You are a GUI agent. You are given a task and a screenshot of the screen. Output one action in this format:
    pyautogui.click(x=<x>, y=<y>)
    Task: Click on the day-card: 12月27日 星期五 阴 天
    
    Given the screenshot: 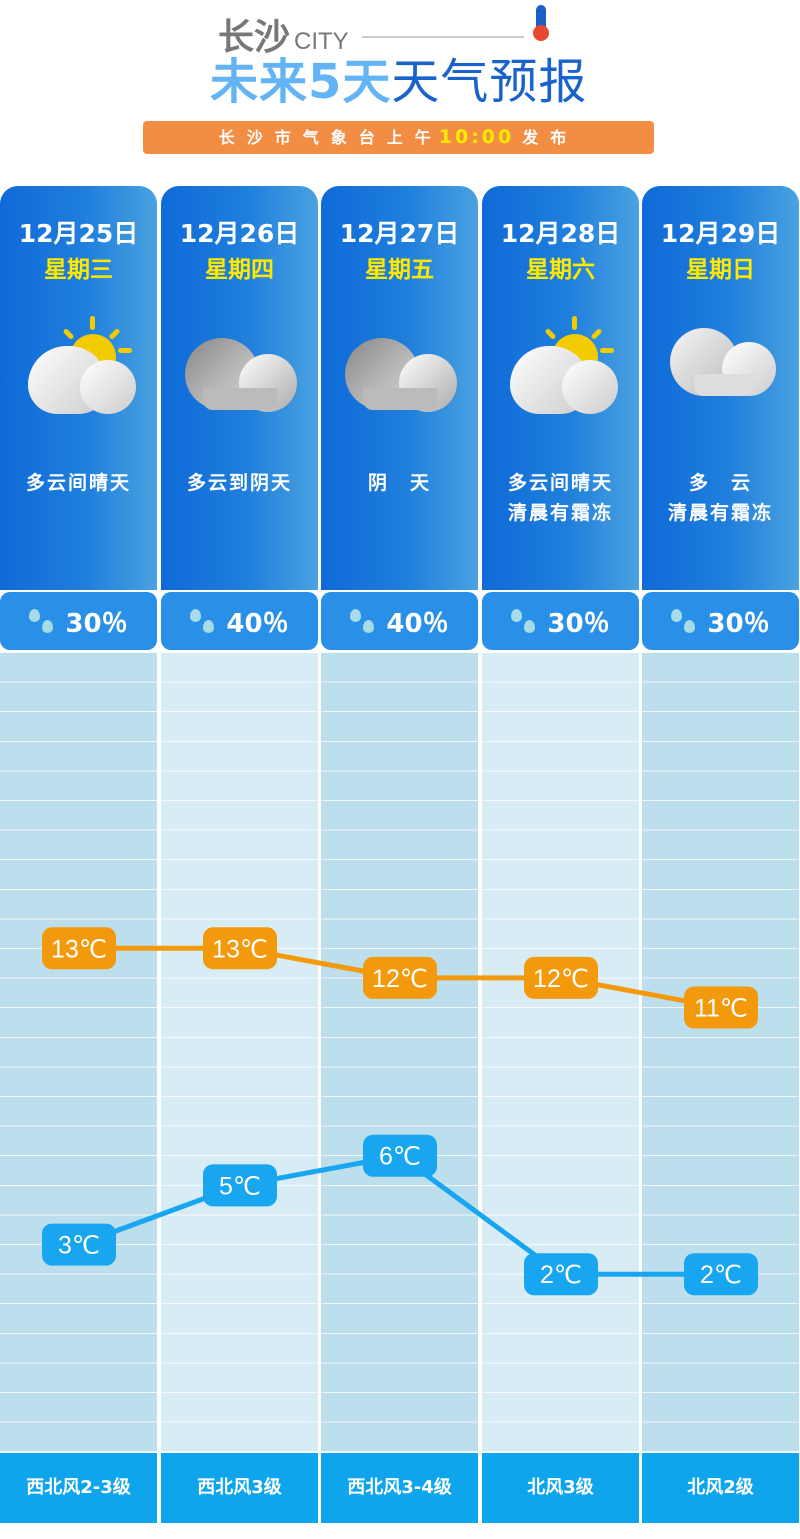 What is the action you would take?
    pyautogui.click(x=399, y=388)
    